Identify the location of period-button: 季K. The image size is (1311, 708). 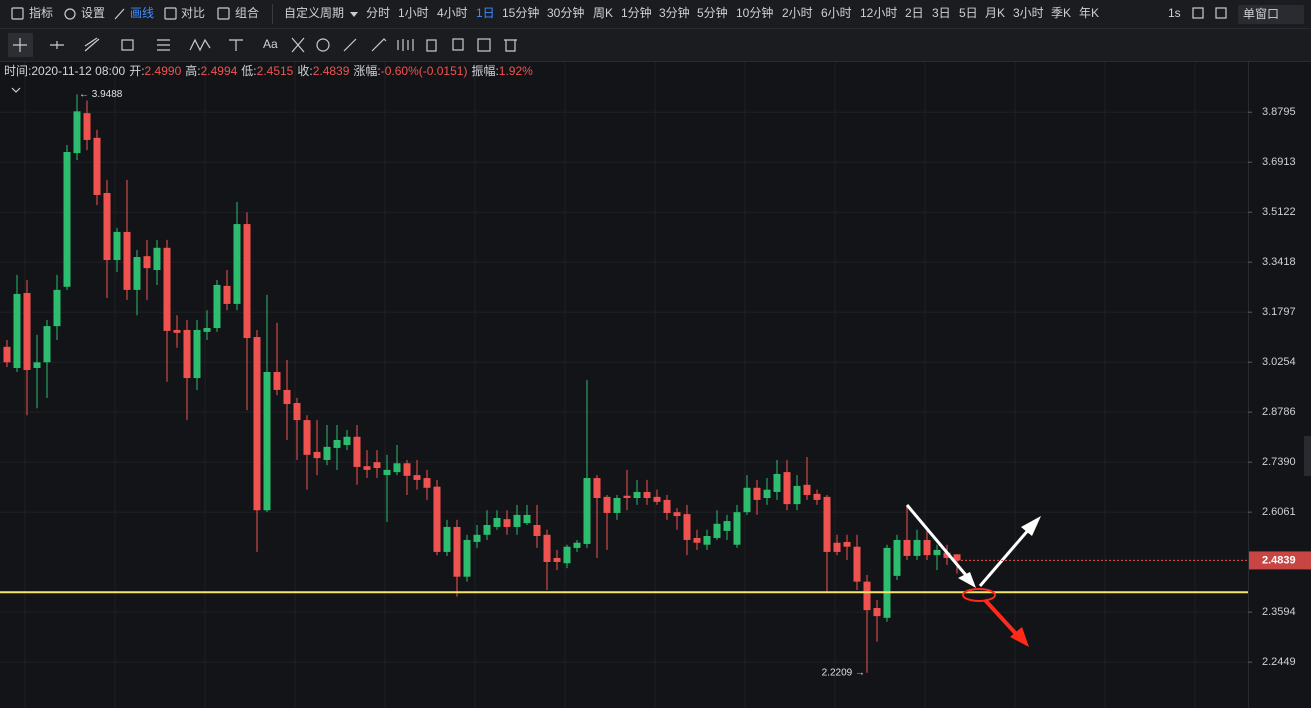
(1061, 13).